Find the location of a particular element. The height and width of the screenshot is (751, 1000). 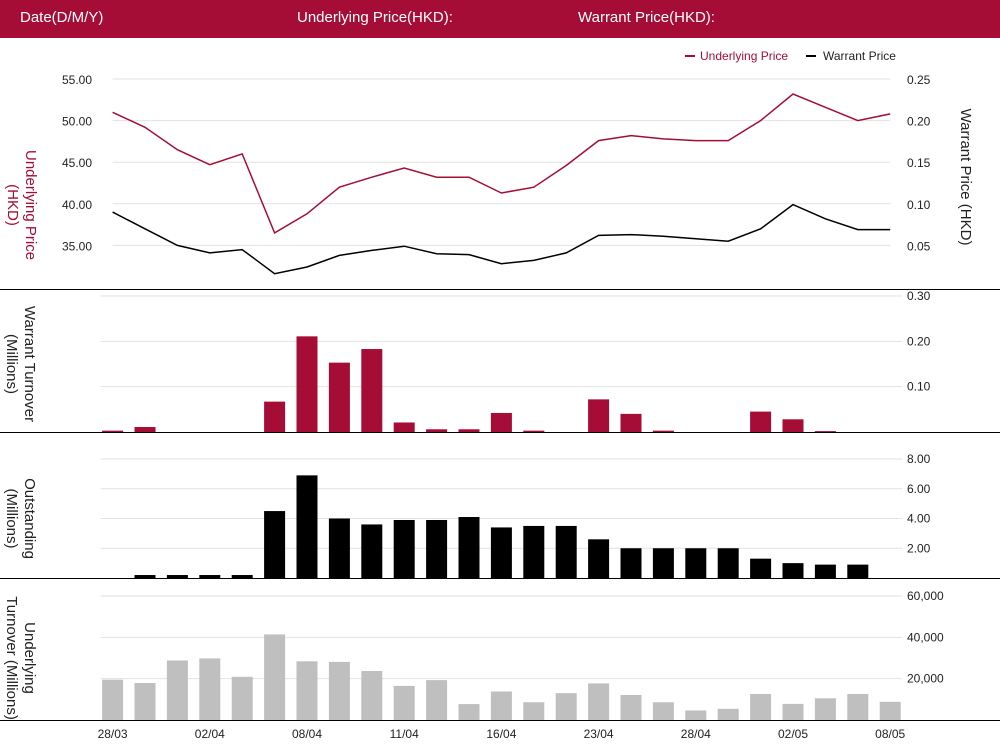

date-label: Date(D/M/Y) is located at coordinates (62, 17).